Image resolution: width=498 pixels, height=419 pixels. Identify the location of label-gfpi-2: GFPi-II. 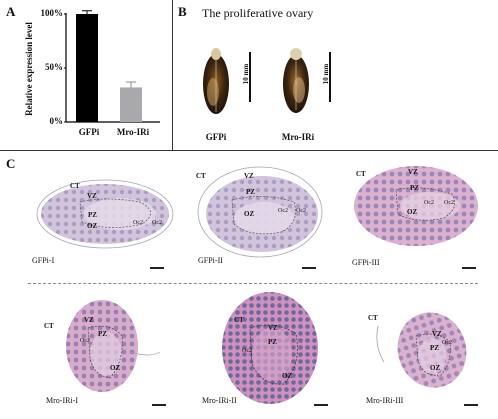
(210, 260).